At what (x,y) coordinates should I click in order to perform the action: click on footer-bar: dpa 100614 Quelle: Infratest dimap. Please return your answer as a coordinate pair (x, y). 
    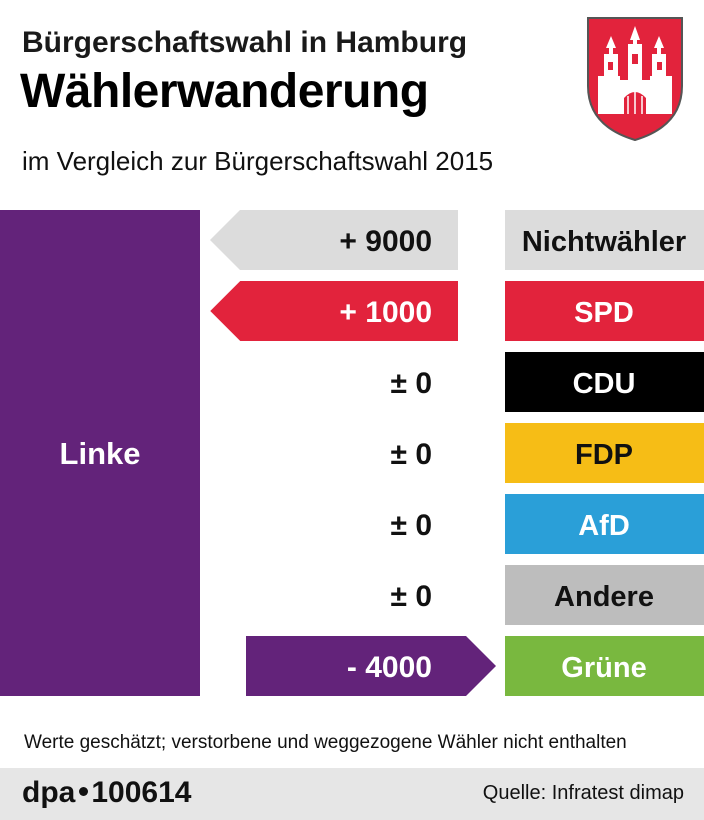
    Looking at the image, I should click on (352, 794).